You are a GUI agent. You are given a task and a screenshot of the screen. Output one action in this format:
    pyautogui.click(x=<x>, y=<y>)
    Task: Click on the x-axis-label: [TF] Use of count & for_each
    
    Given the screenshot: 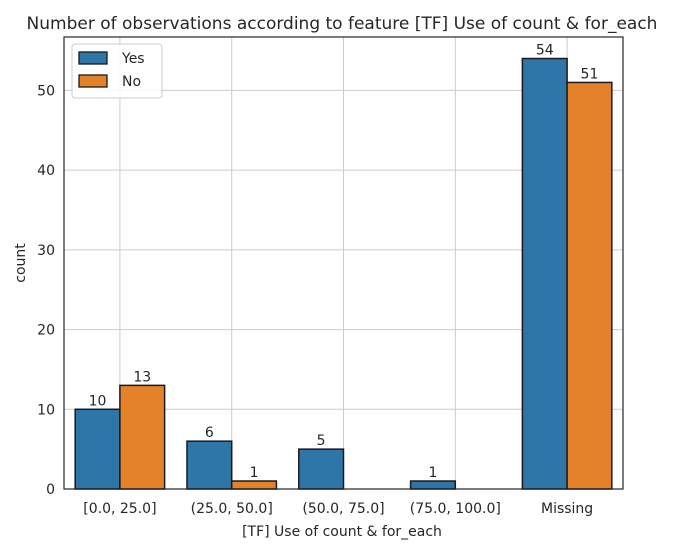 What is the action you would take?
    pyautogui.click(x=342, y=532)
    